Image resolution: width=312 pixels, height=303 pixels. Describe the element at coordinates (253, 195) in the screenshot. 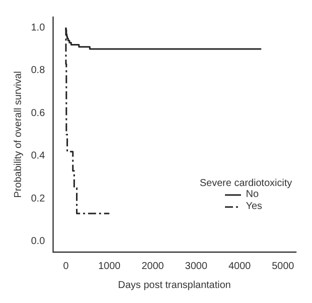

I see `legend-label: No` at that location.